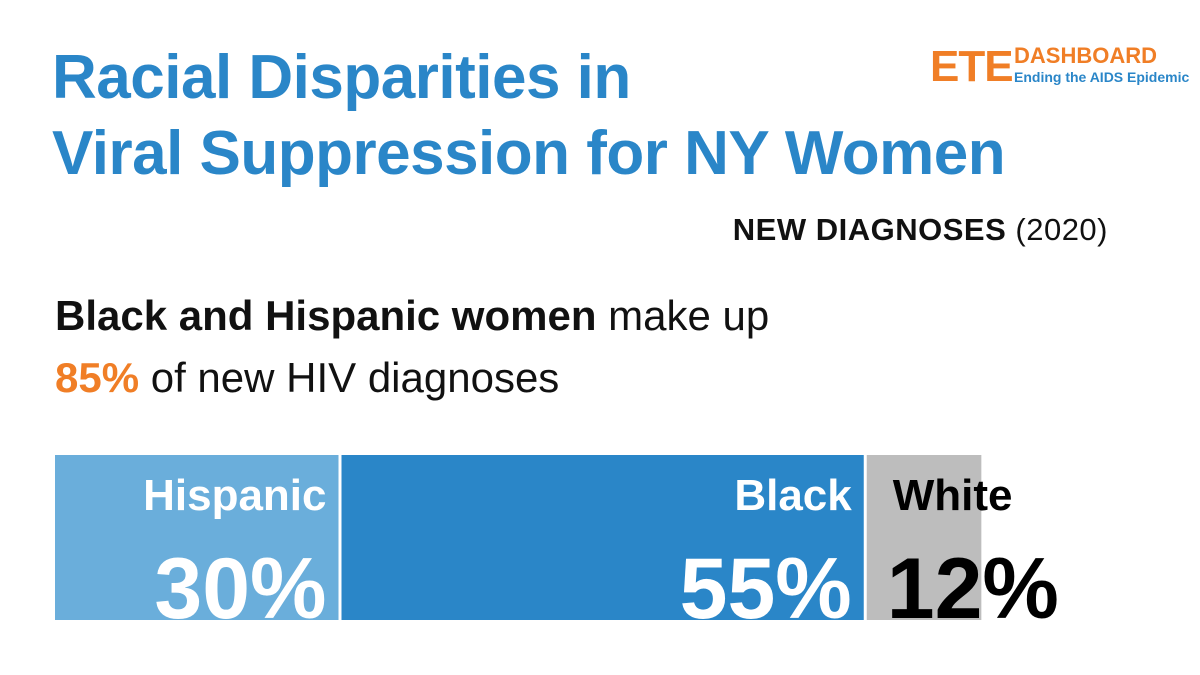 This screenshot has width=1200, height=675. What do you see at coordinates (683, 315) in the screenshot?
I see `headline-rest-1: make up` at bounding box center [683, 315].